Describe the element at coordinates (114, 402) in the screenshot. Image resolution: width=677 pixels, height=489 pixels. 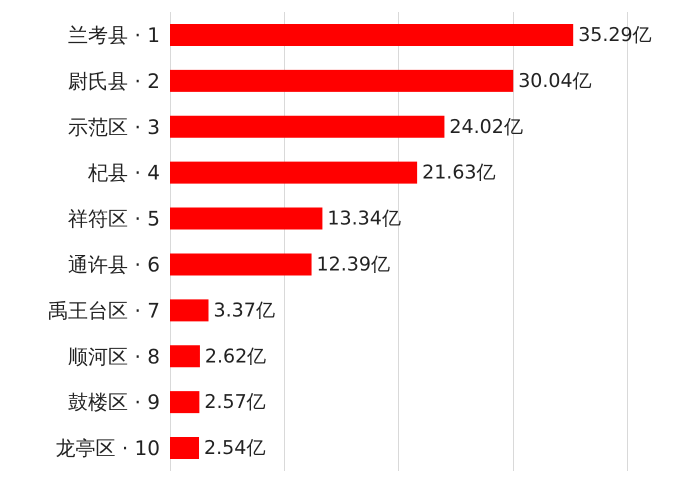
I see `y-tick-label: 鼓楼区 · 9` at that location.